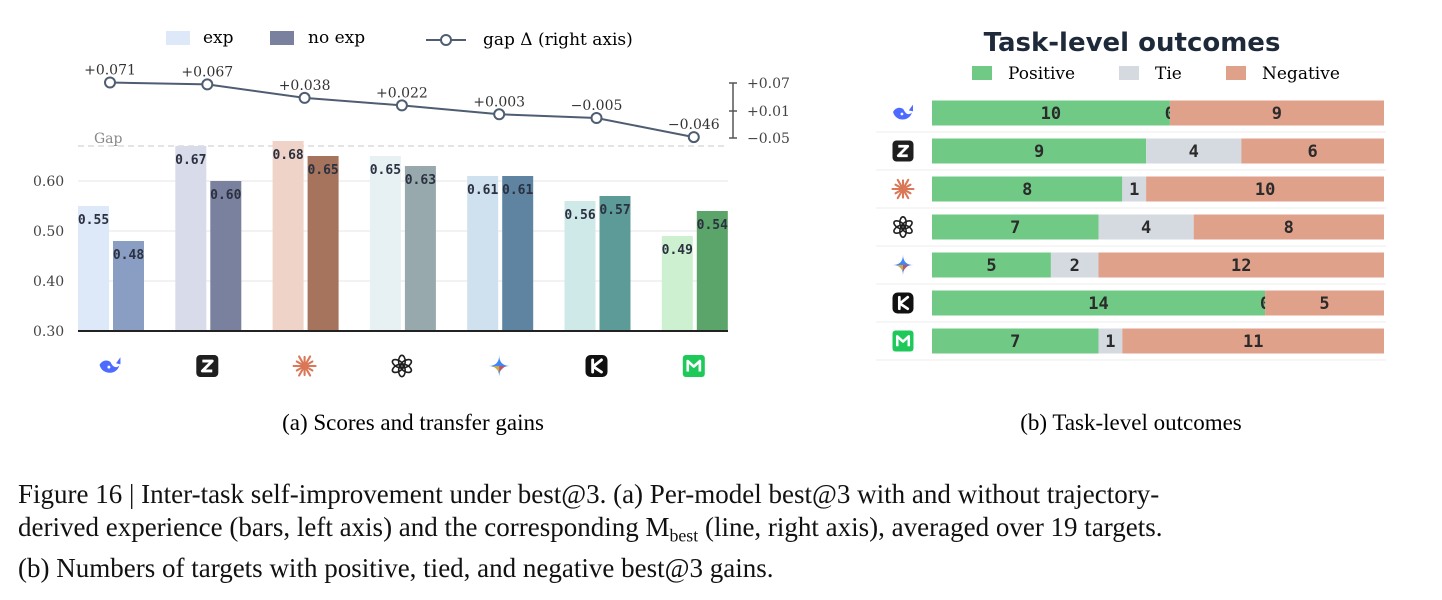 This screenshot has height=600, width=1442. What do you see at coordinates (48, 232) in the screenshot?
I see `y-tick-label: 0.50` at bounding box center [48, 232].